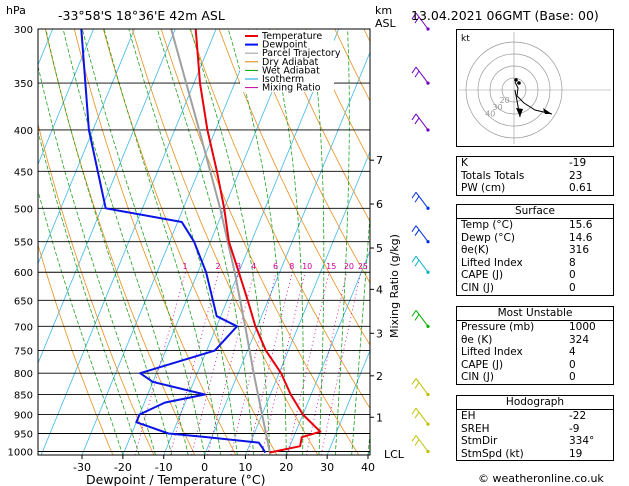 Image resolution: width=629 pixels, height=486 pixels. I want to click on temp-tick-label: 10, so click(245, 467).